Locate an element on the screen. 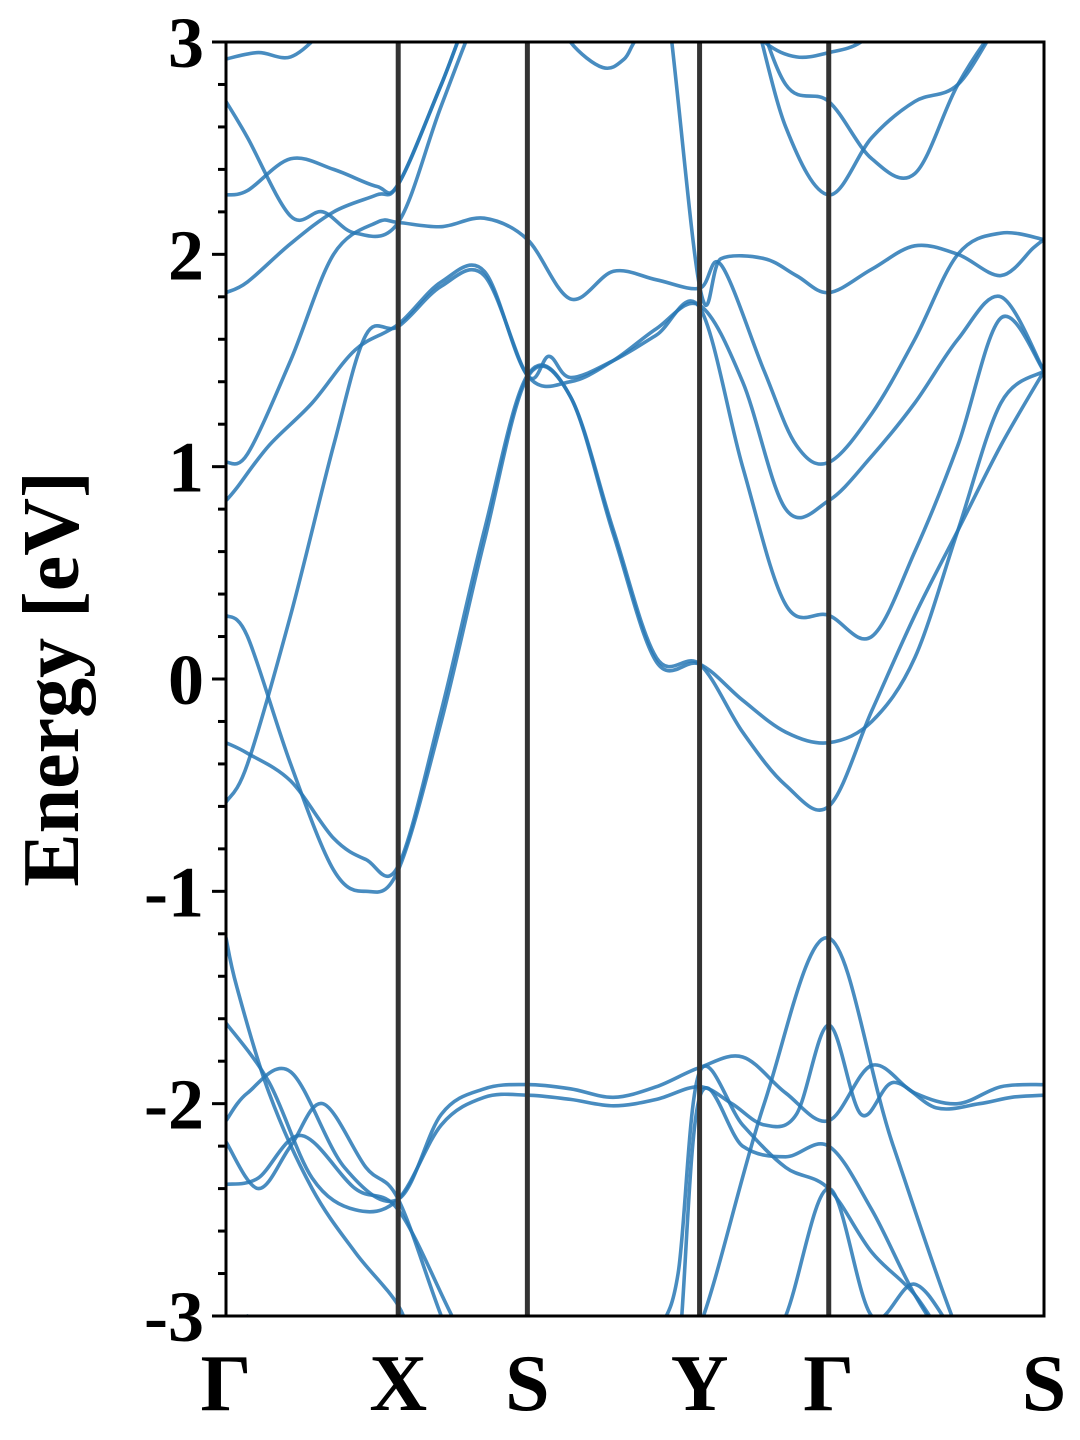 This screenshot has height=1440, width=1080. y-tick-labels-layer: -3 -2 -1 0 1 2 3 is located at coordinates (174, 680).